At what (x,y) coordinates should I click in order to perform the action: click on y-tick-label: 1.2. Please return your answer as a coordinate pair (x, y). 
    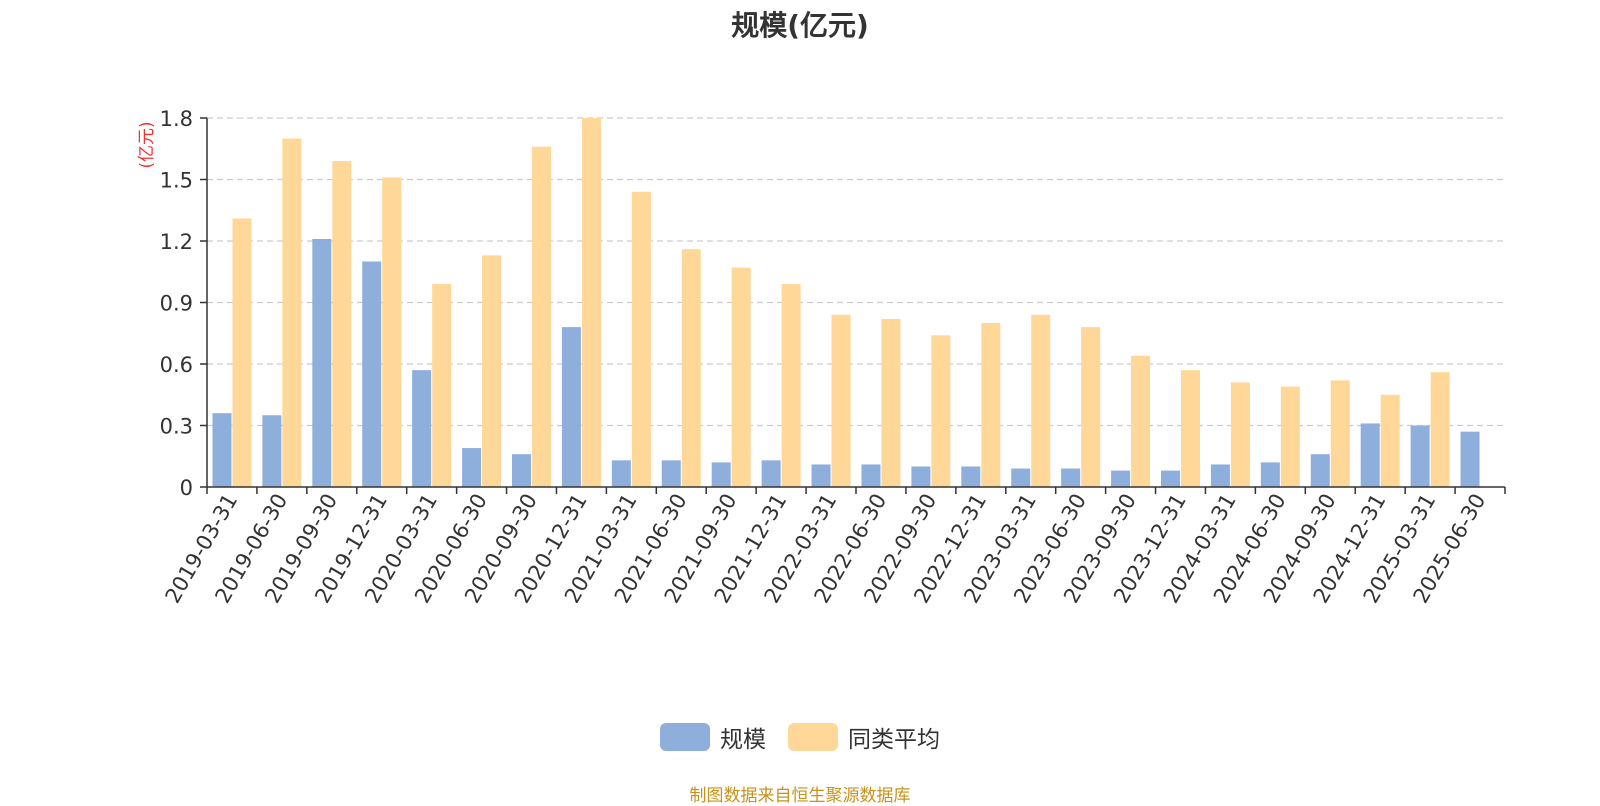
    Looking at the image, I should click on (176, 242).